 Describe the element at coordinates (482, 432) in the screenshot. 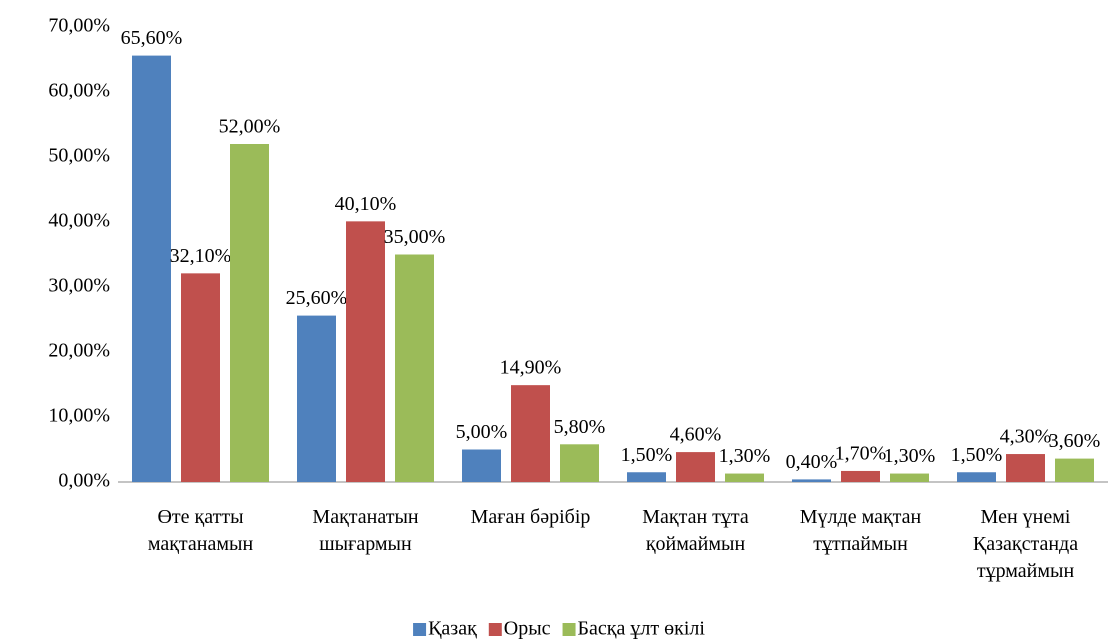

I see `data-label: 5,00%` at that location.